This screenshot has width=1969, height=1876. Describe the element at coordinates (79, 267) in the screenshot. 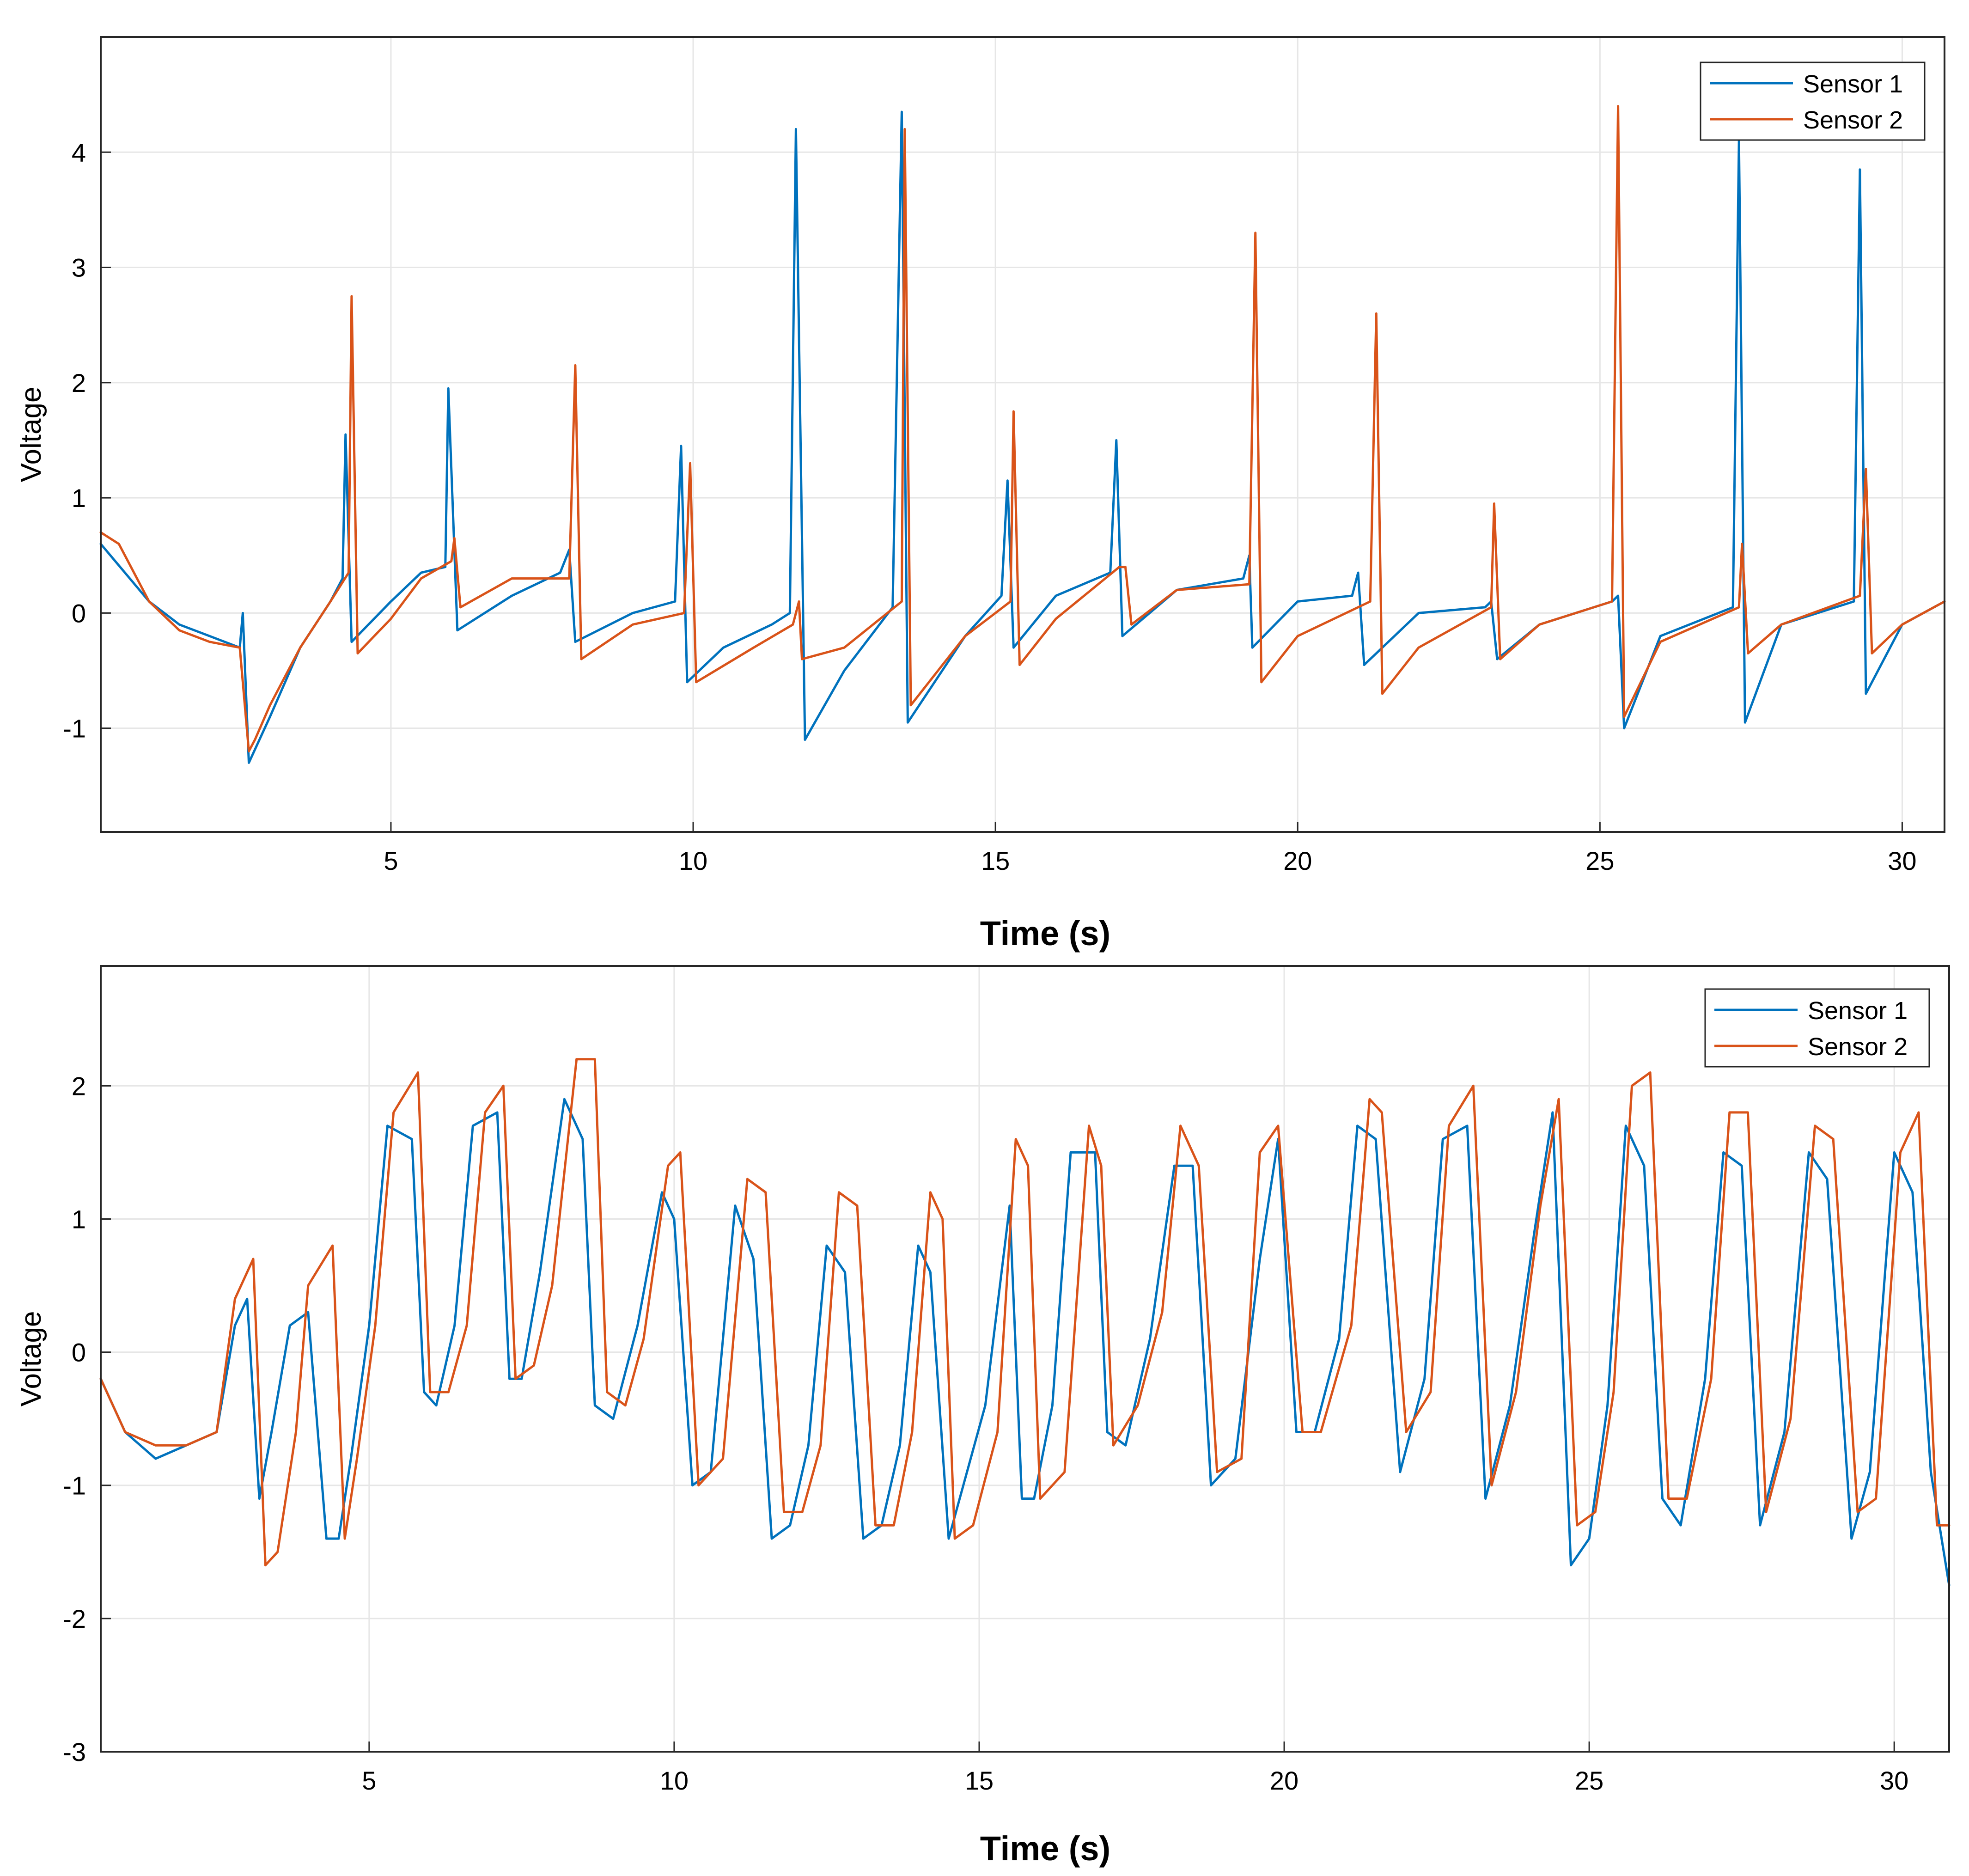

I see `y-tick-label: 3` at that location.